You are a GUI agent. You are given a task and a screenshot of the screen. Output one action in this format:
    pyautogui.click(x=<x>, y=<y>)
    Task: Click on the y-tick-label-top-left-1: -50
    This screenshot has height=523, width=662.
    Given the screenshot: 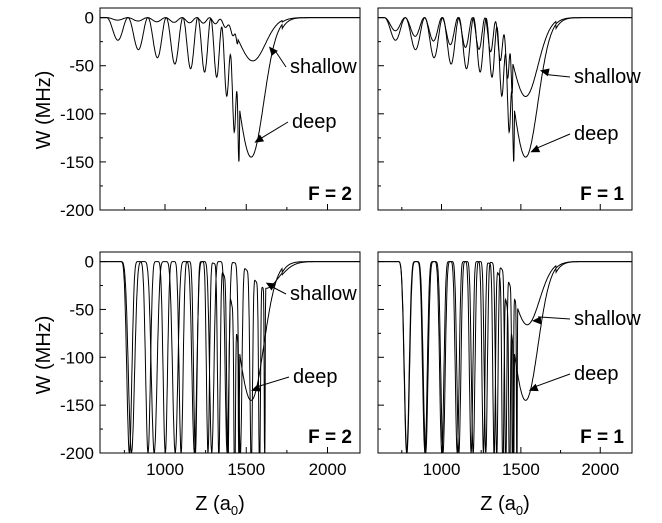 What is the action you would take?
    pyautogui.click(x=81, y=66)
    